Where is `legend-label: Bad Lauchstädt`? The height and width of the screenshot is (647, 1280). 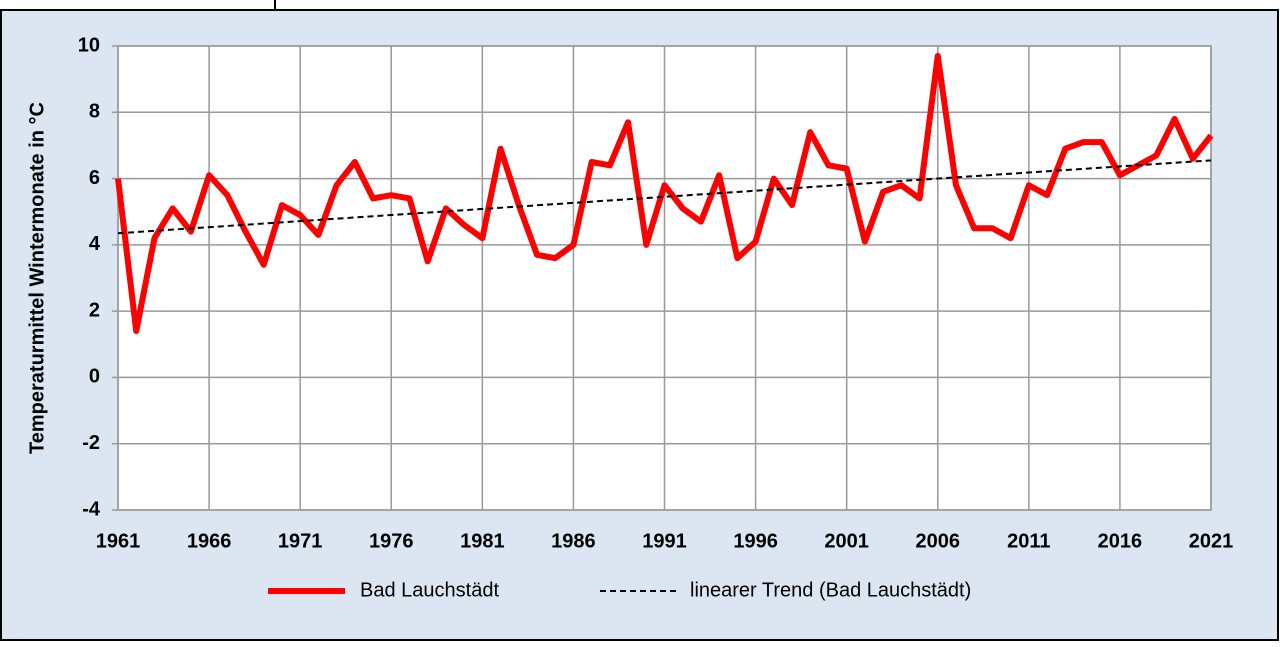 legend-label: Bad Lauchstädt is located at coordinates (429, 590).